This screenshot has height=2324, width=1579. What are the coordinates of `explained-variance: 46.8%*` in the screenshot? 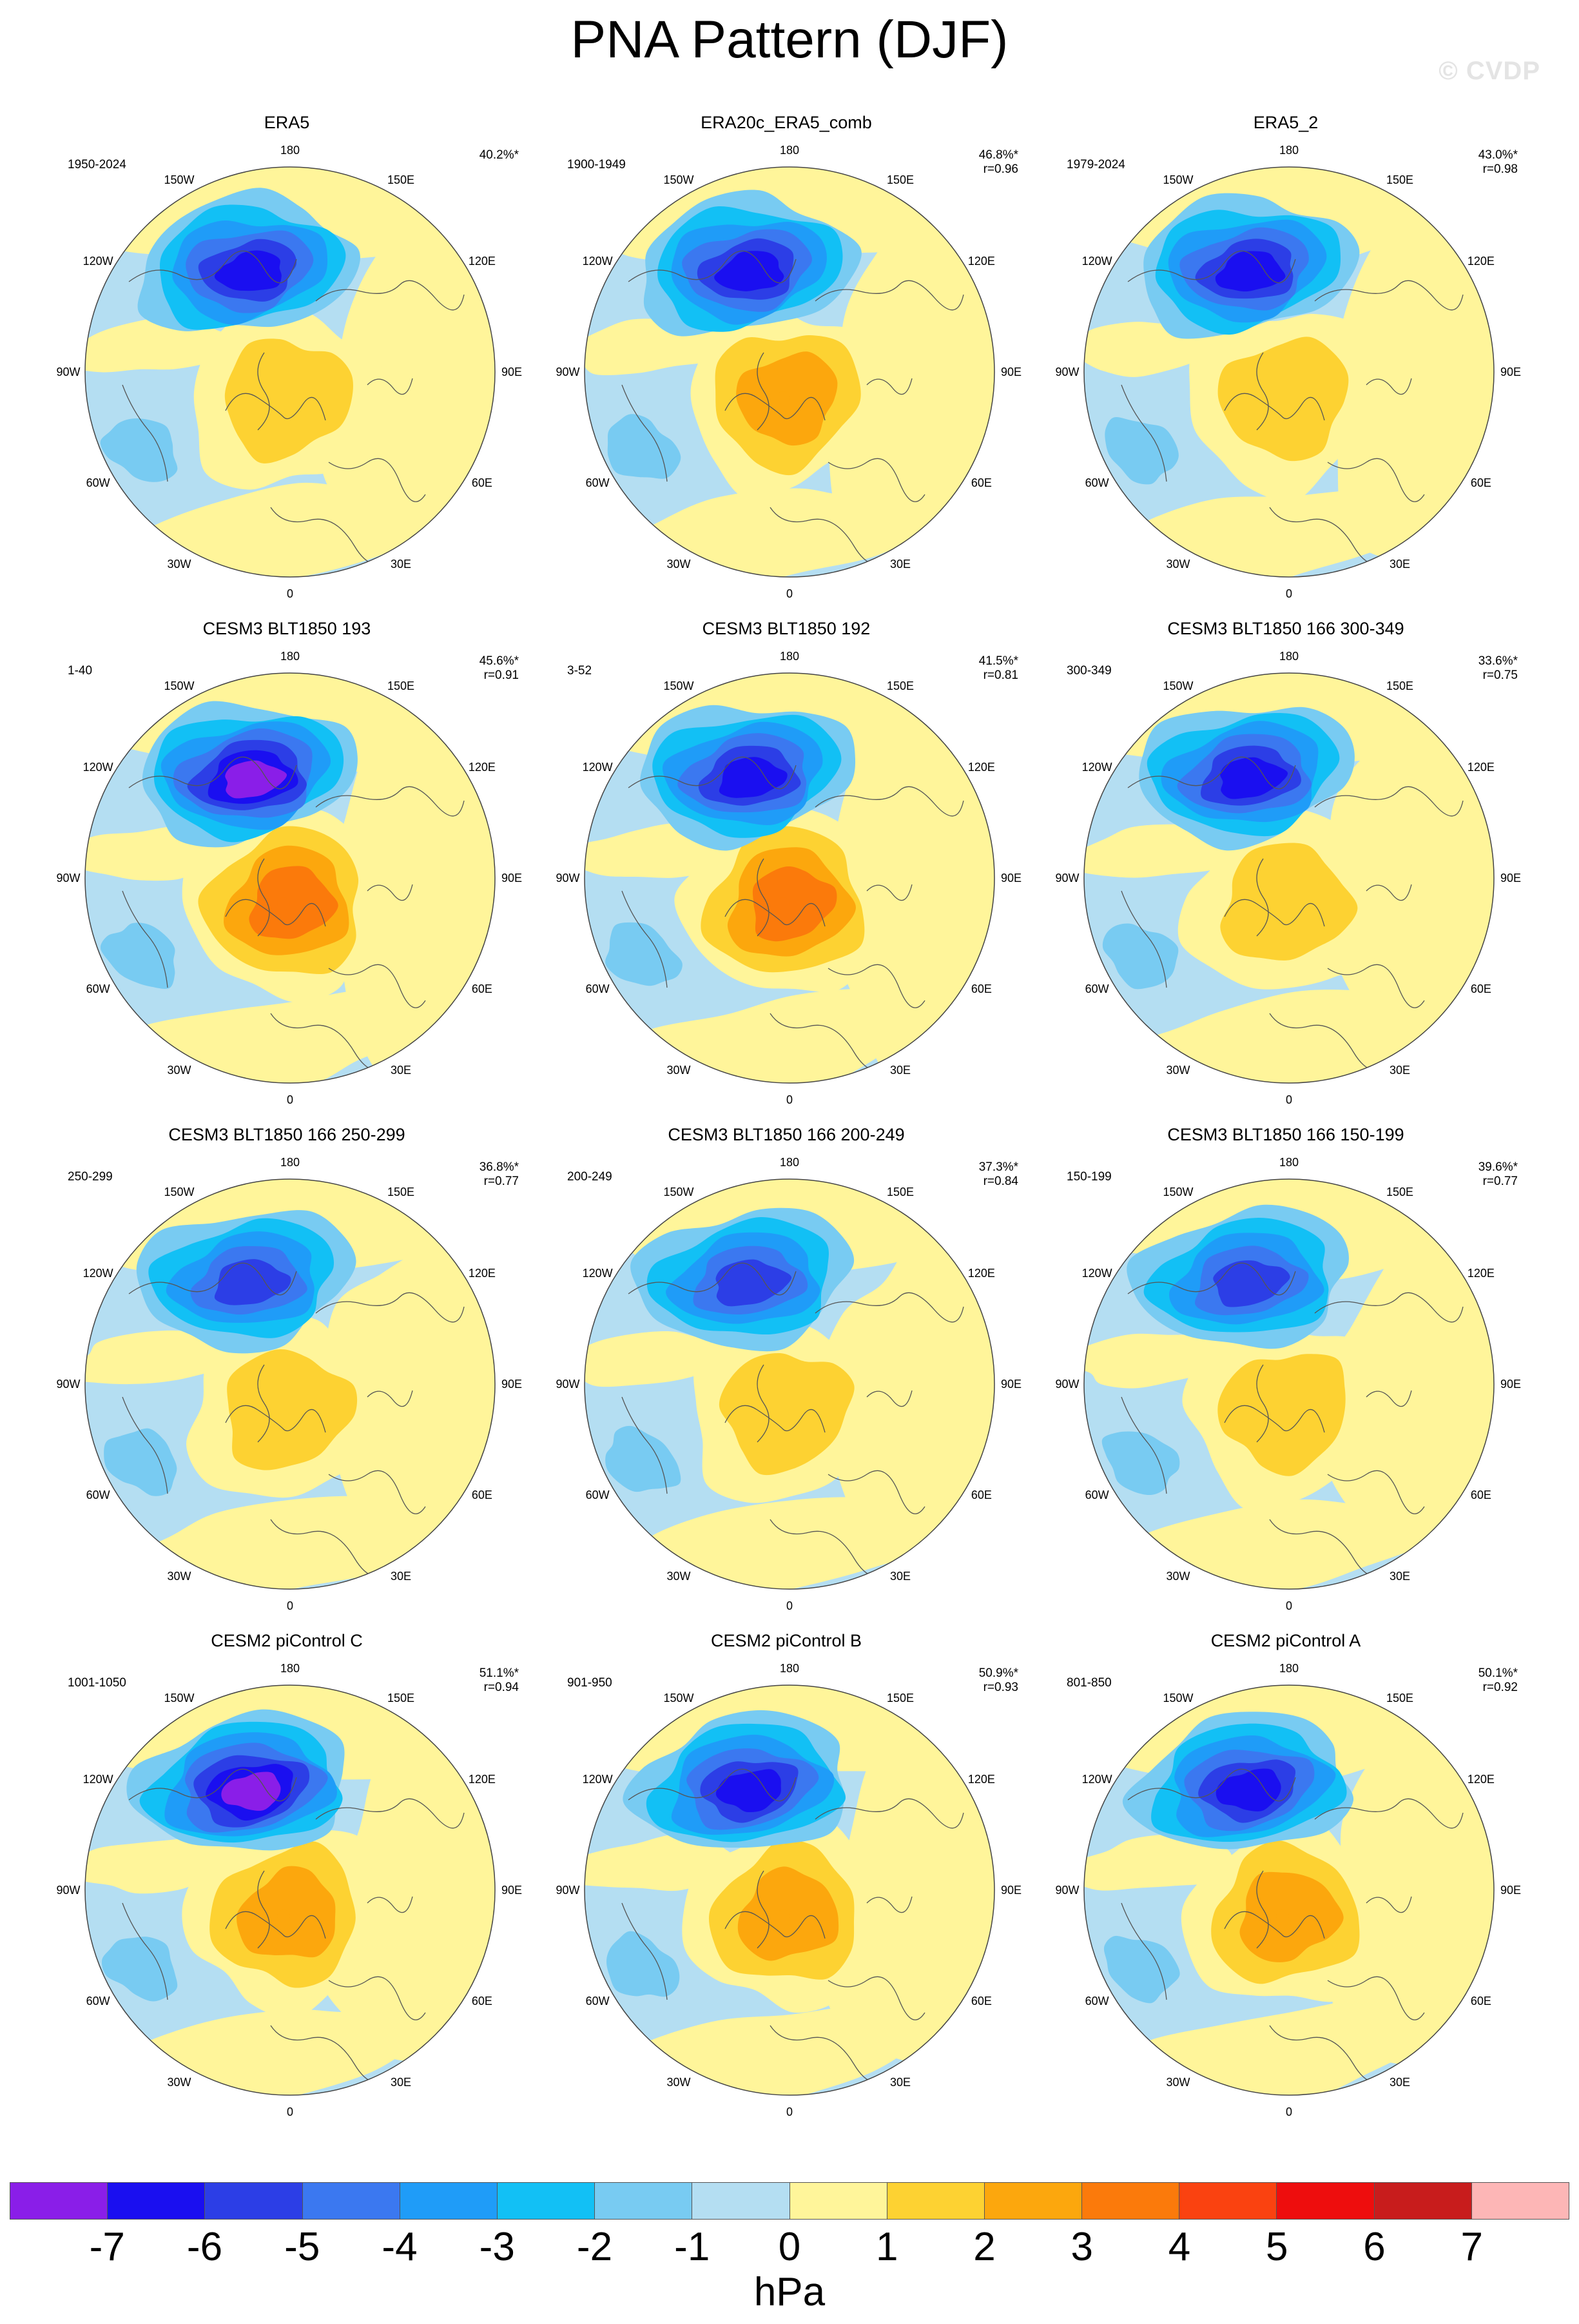 It's located at (998, 155).